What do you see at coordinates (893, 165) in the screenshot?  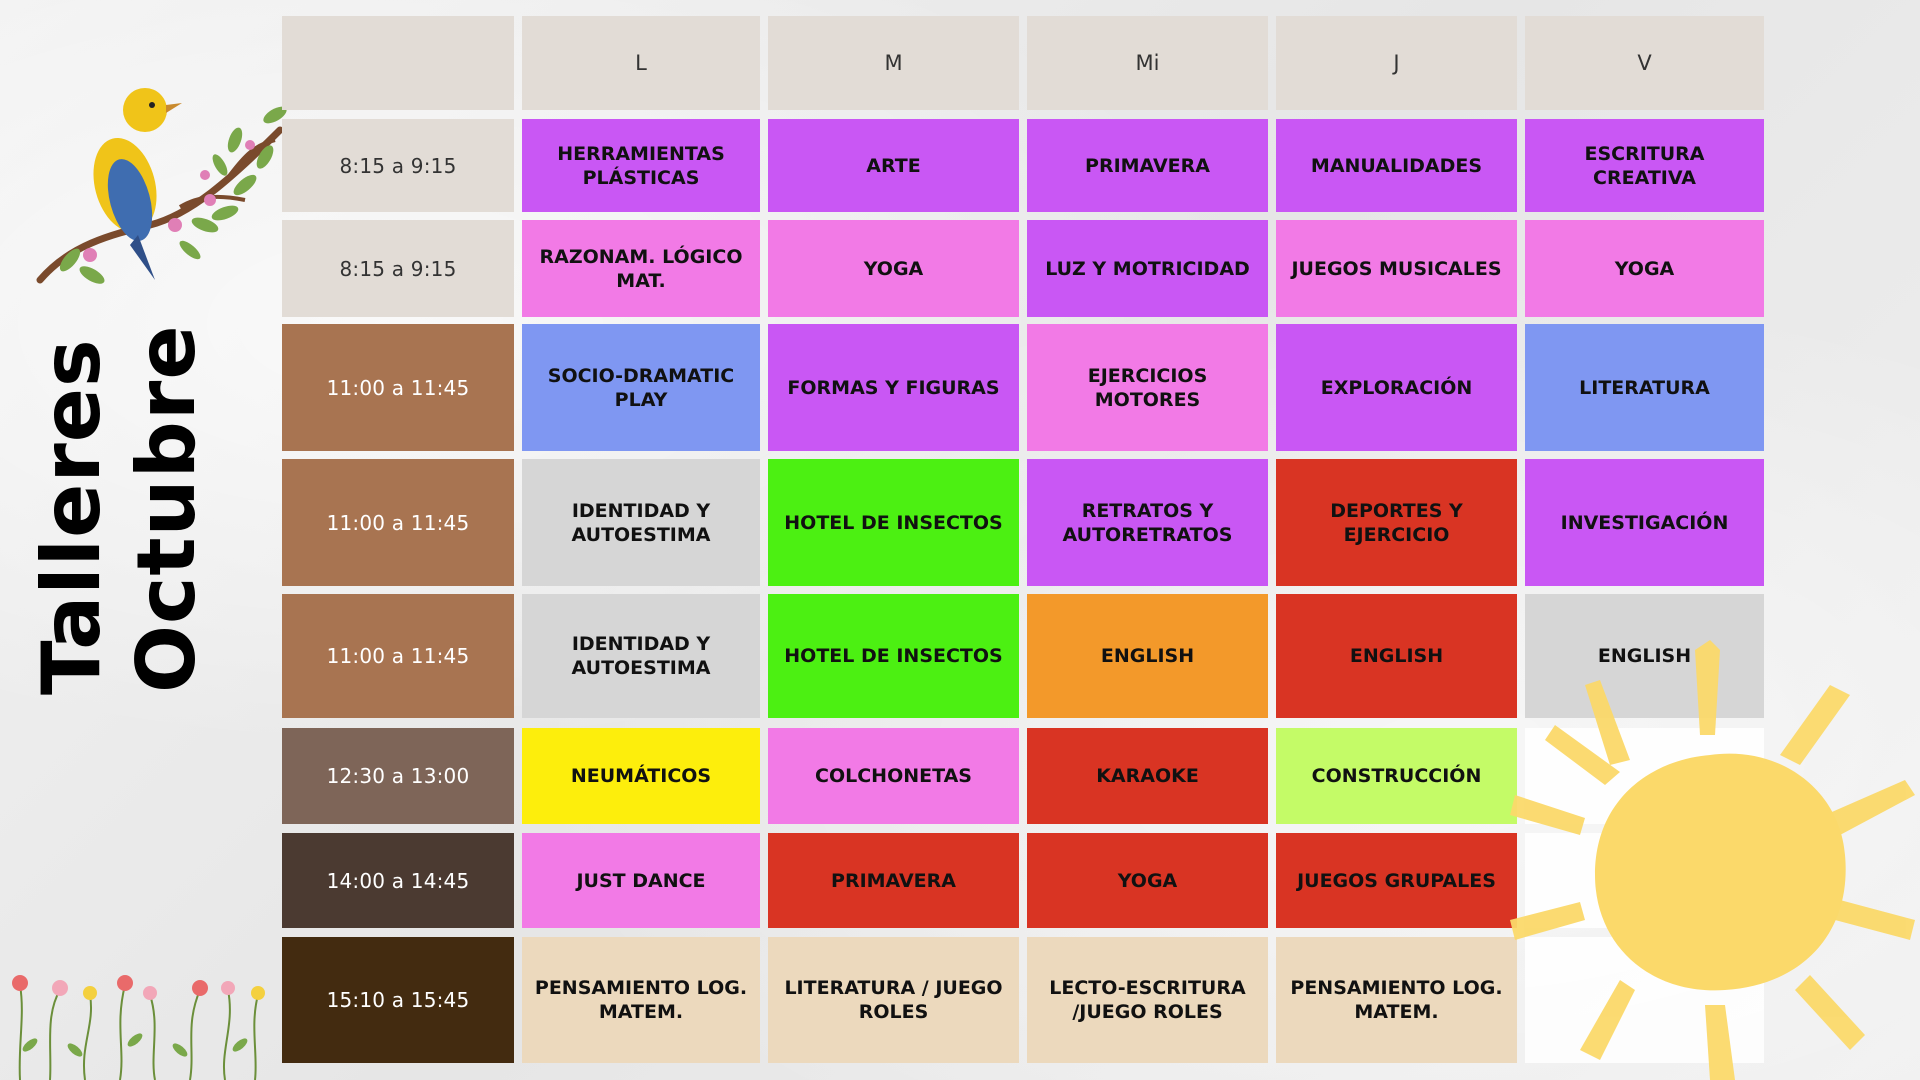 I see `activity-cell: ARTE` at bounding box center [893, 165].